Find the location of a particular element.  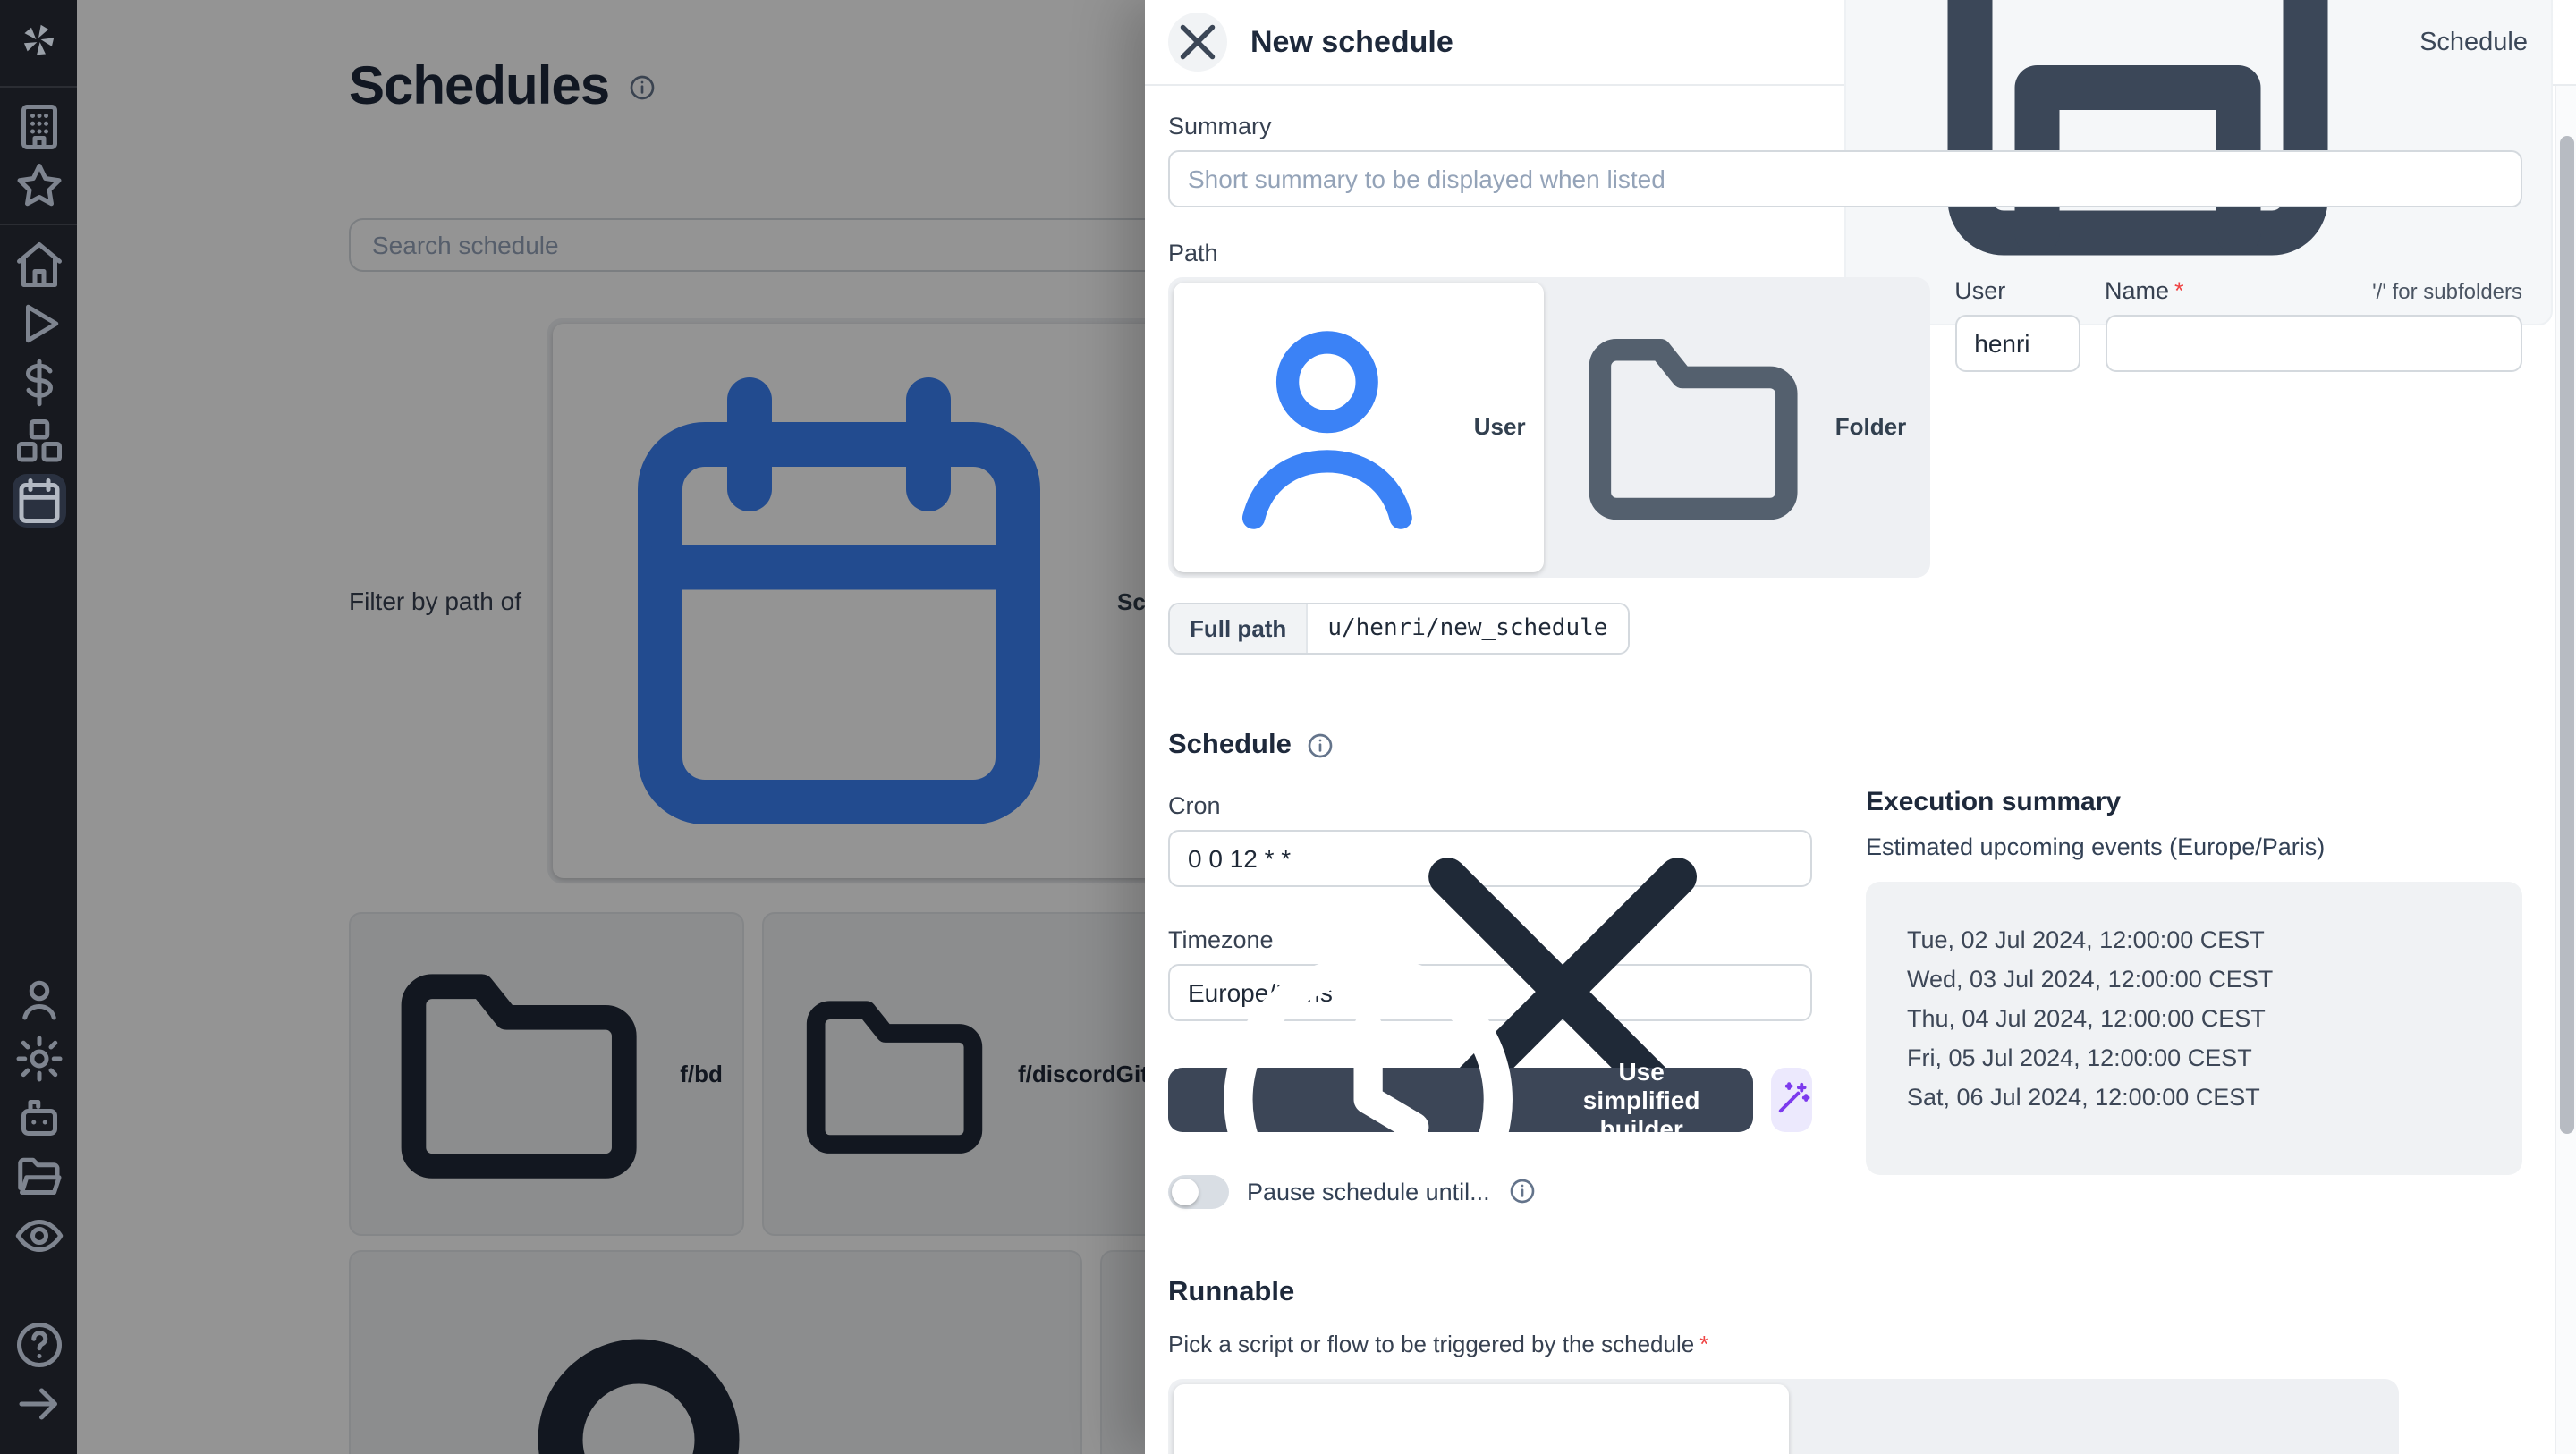

sidebar-item-favorites is located at coordinates (38, 185).